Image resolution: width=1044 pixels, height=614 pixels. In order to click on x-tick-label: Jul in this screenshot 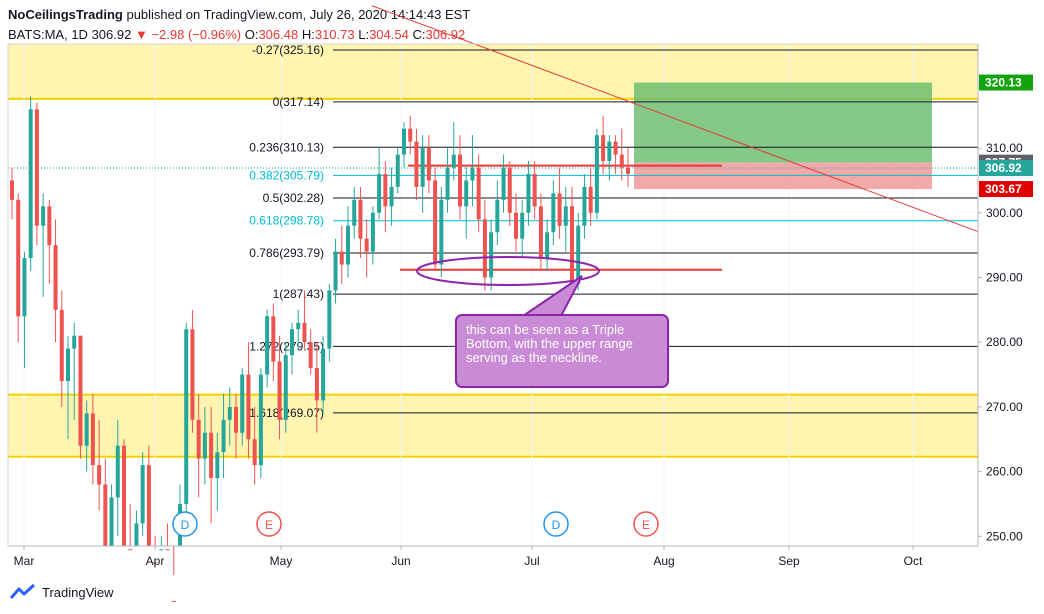, I will do `click(531, 561)`.